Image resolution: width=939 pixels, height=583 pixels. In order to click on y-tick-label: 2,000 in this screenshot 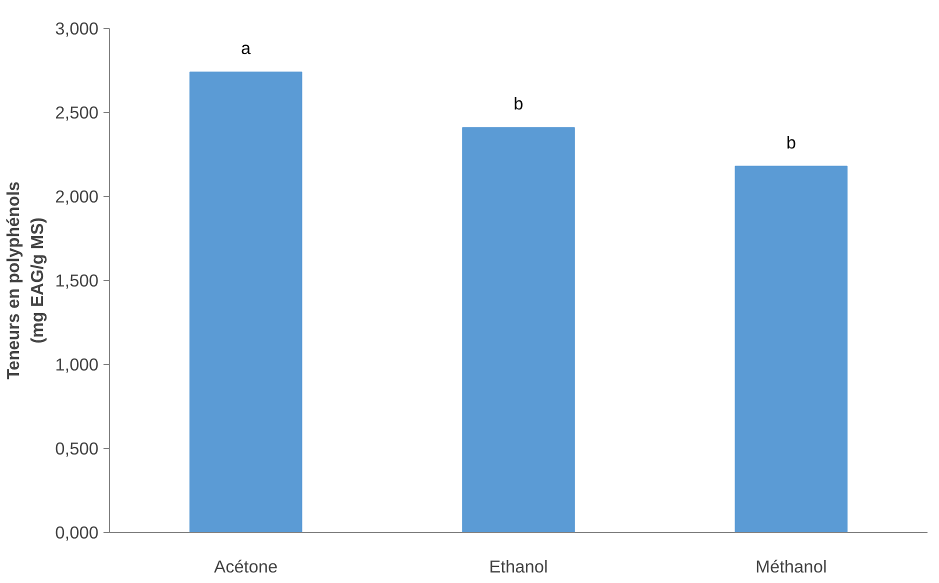, I will do `click(77, 196)`.